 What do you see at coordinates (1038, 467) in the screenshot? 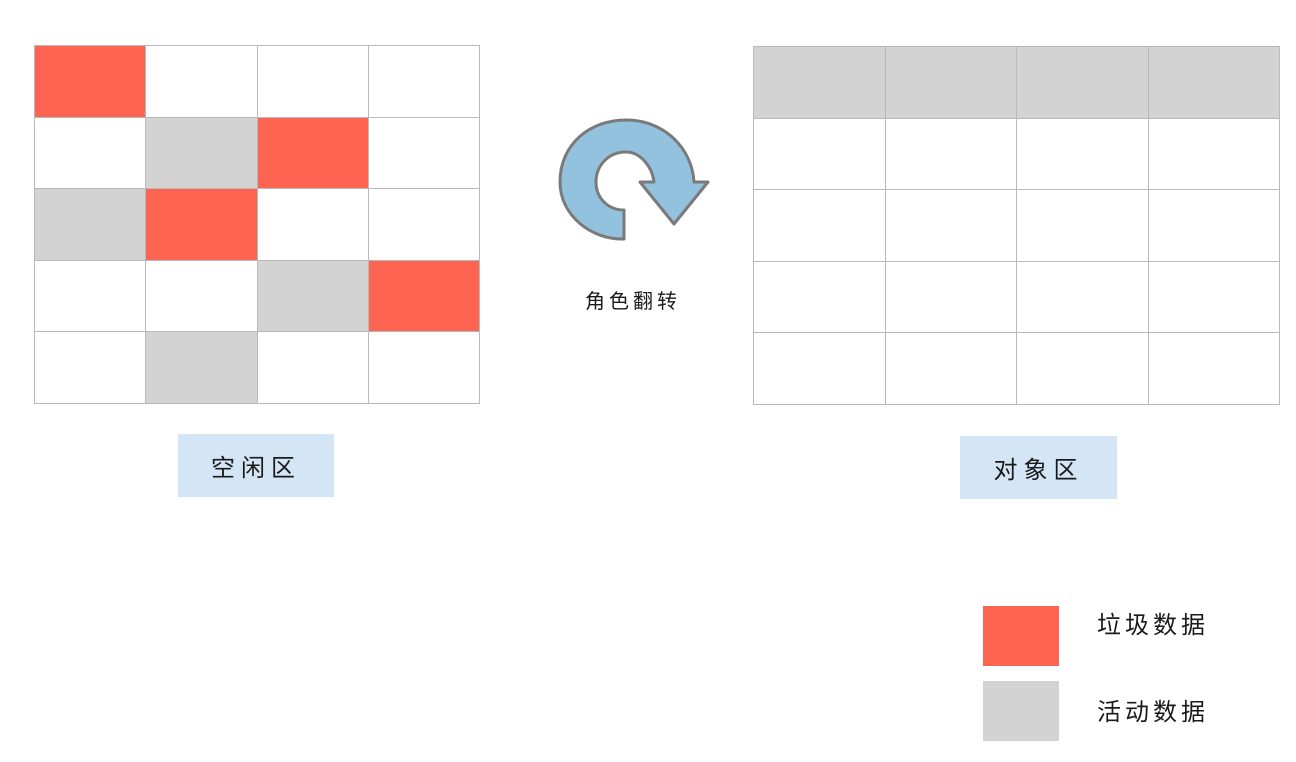
I see `object-area-label: 对象区` at bounding box center [1038, 467].